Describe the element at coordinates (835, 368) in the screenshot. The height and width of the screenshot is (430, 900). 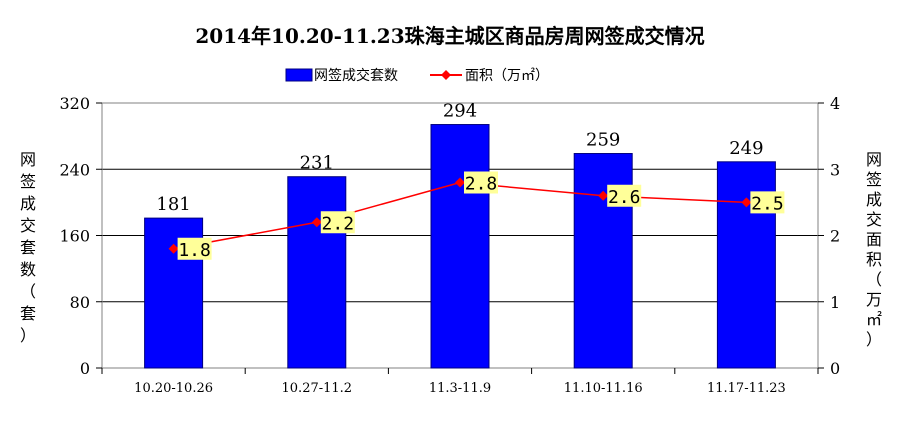
I see `y-right-tick-label-0: 0` at that location.